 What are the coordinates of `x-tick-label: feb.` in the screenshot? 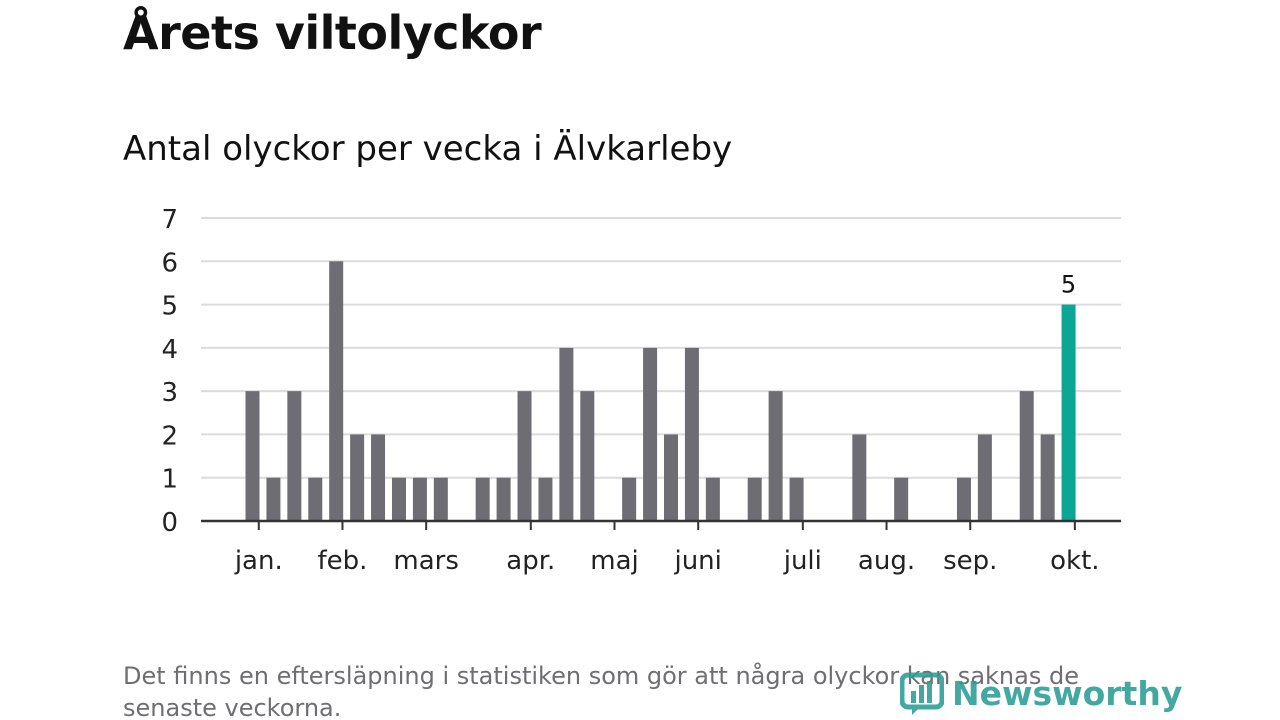 It's located at (343, 561).